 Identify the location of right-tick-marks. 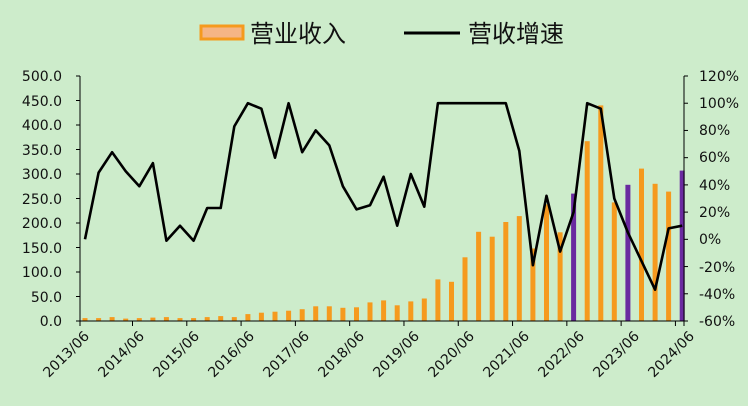
(686, 198).